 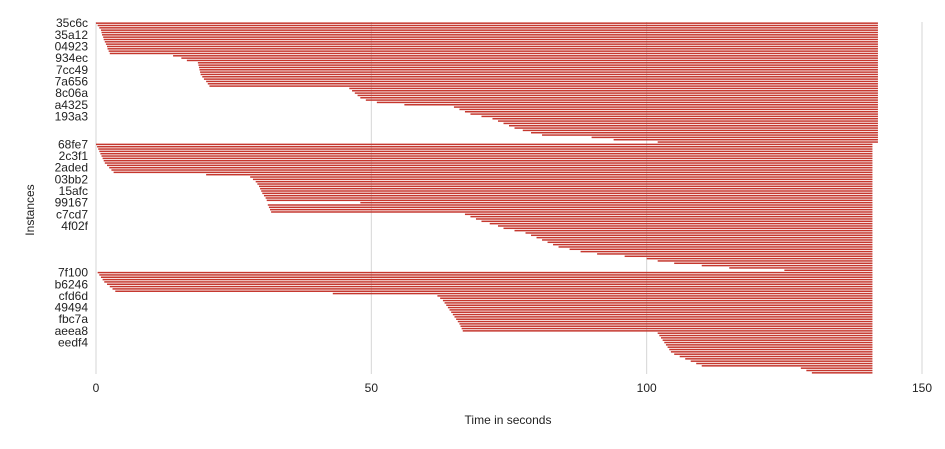 I want to click on y-tick-label: fbc7a, so click(x=74, y=319).